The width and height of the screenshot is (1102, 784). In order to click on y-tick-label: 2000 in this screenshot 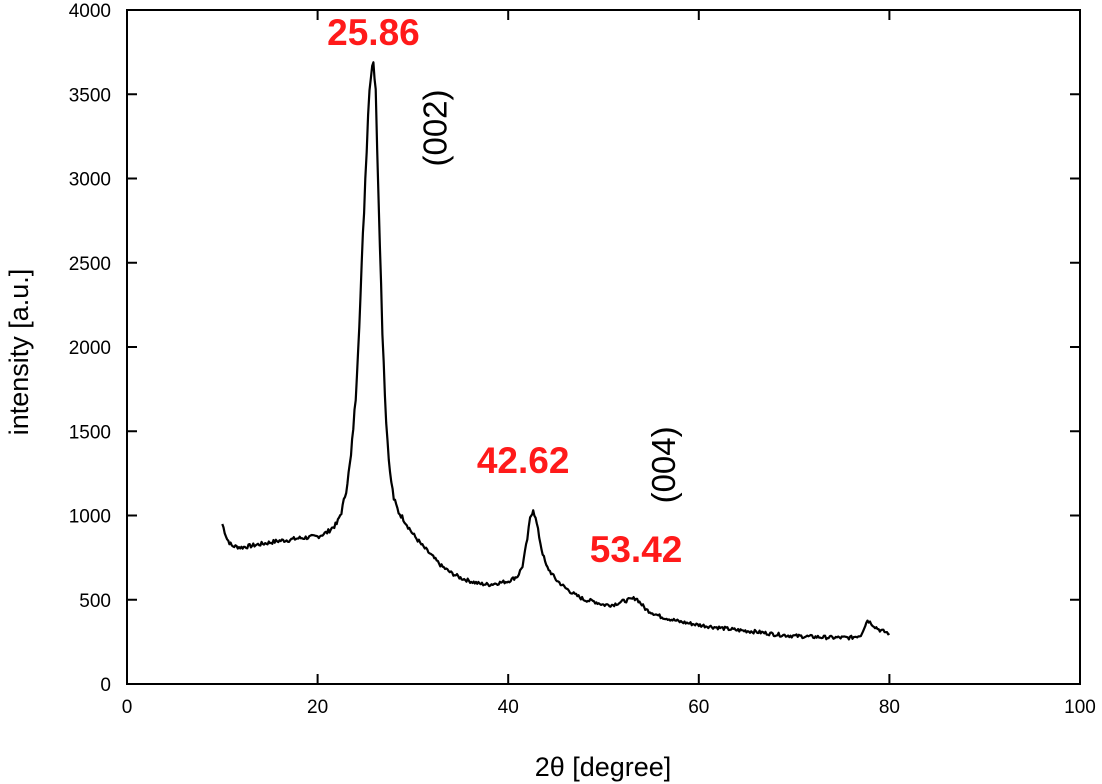, I will do `click(90, 348)`.